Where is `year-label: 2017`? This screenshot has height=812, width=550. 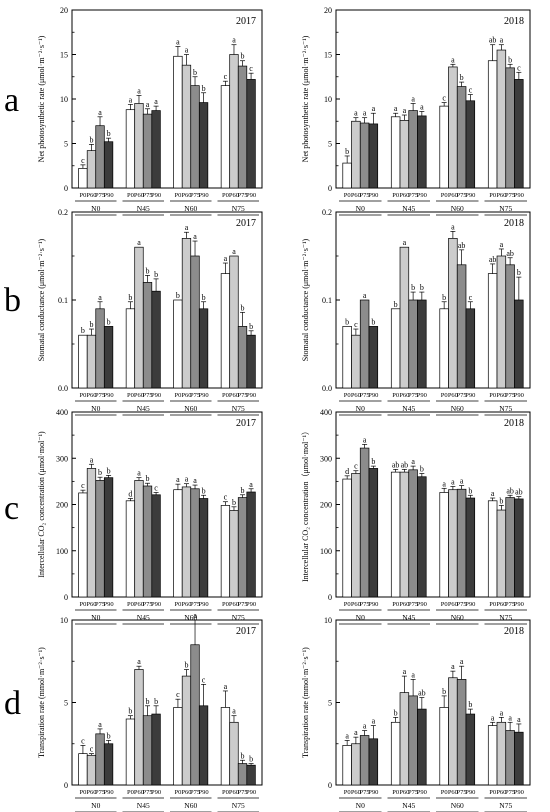
year-label: 2017 is located at coordinates (246, 423).